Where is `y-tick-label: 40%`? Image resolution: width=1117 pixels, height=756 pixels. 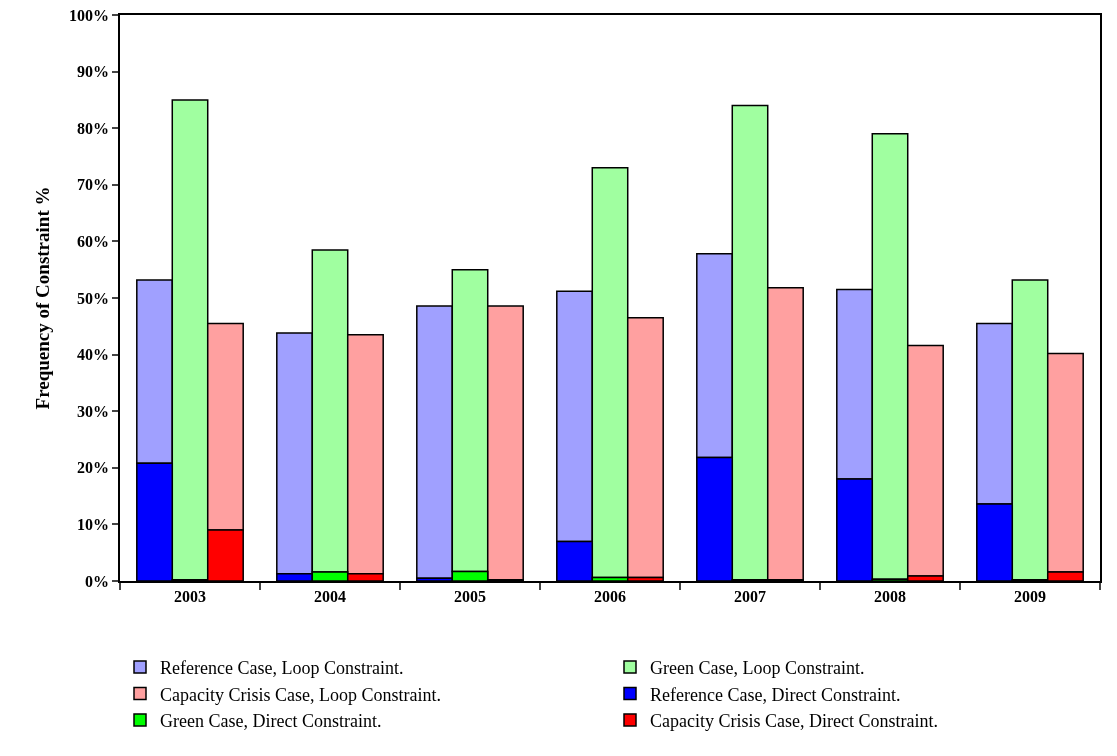
y-tick-label: 40% is located at coordinates (93, 355).